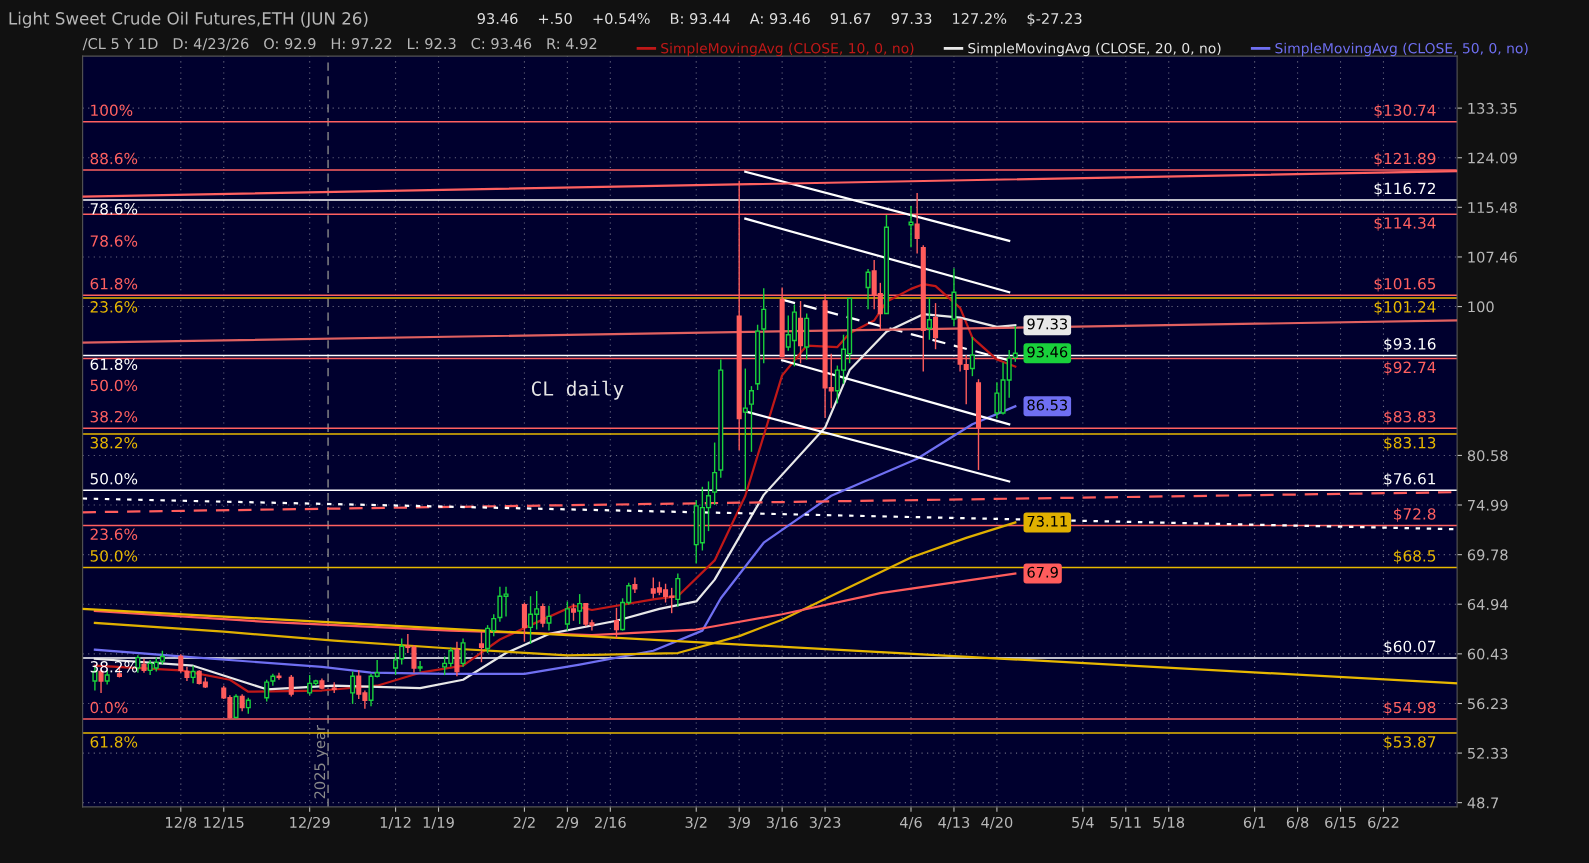 Image resolution: width=1589 pixels, height=863 pixels. What do you see at coordinates (555, 19) in the screenshot?
I see `text: +.50` at bounding box center [555, 19].